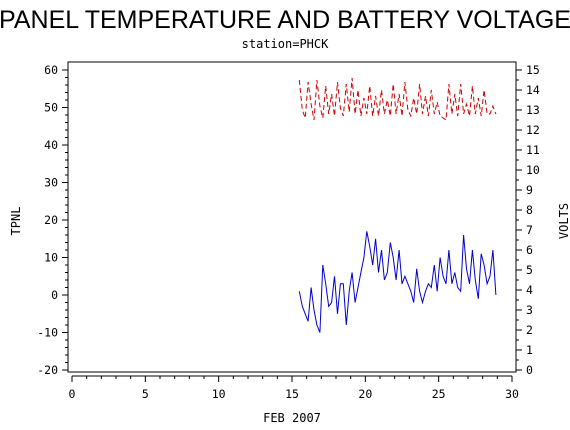 This screenshot has width=570, height=430. What do you see at coordinates (51, 70) in the screenshot?
I see `y-left-tick-label: 60` at bounding box center [51, 70].